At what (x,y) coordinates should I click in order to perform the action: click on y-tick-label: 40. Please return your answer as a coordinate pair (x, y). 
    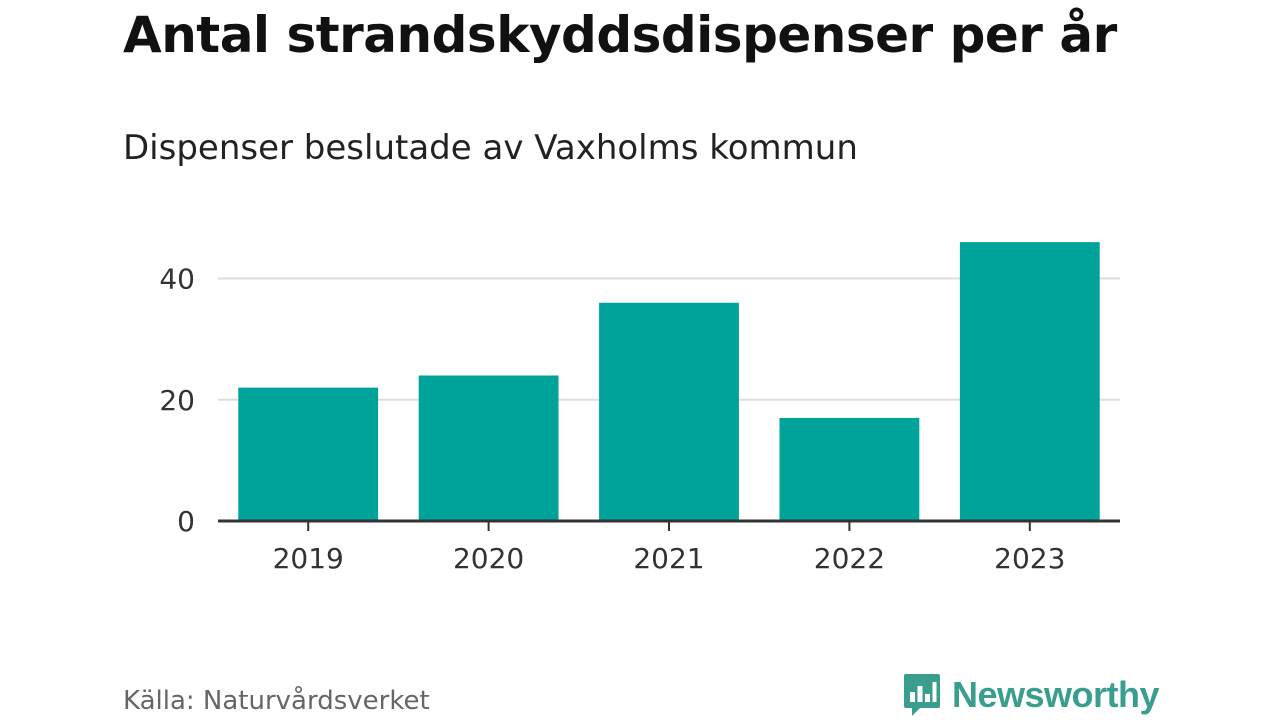
    Looking at the image, I should click on (177, 279).